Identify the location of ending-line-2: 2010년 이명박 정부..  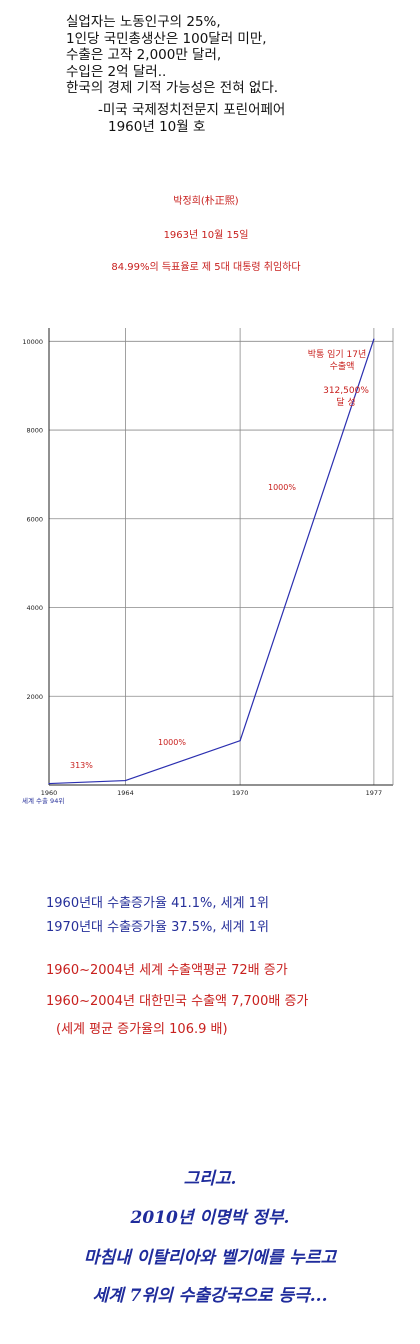
(210, 1218).